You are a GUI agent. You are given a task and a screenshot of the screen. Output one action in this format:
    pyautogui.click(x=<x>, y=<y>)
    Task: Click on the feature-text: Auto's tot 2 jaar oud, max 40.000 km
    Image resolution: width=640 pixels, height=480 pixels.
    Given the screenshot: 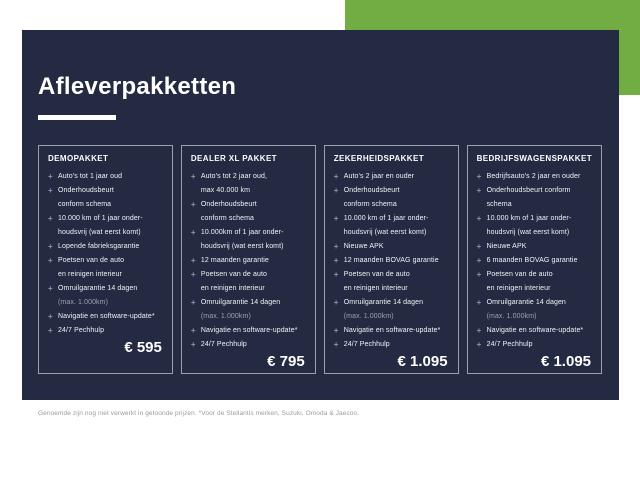 What is the action you would take?
    pyautogui.click(x=253, y=184)
    